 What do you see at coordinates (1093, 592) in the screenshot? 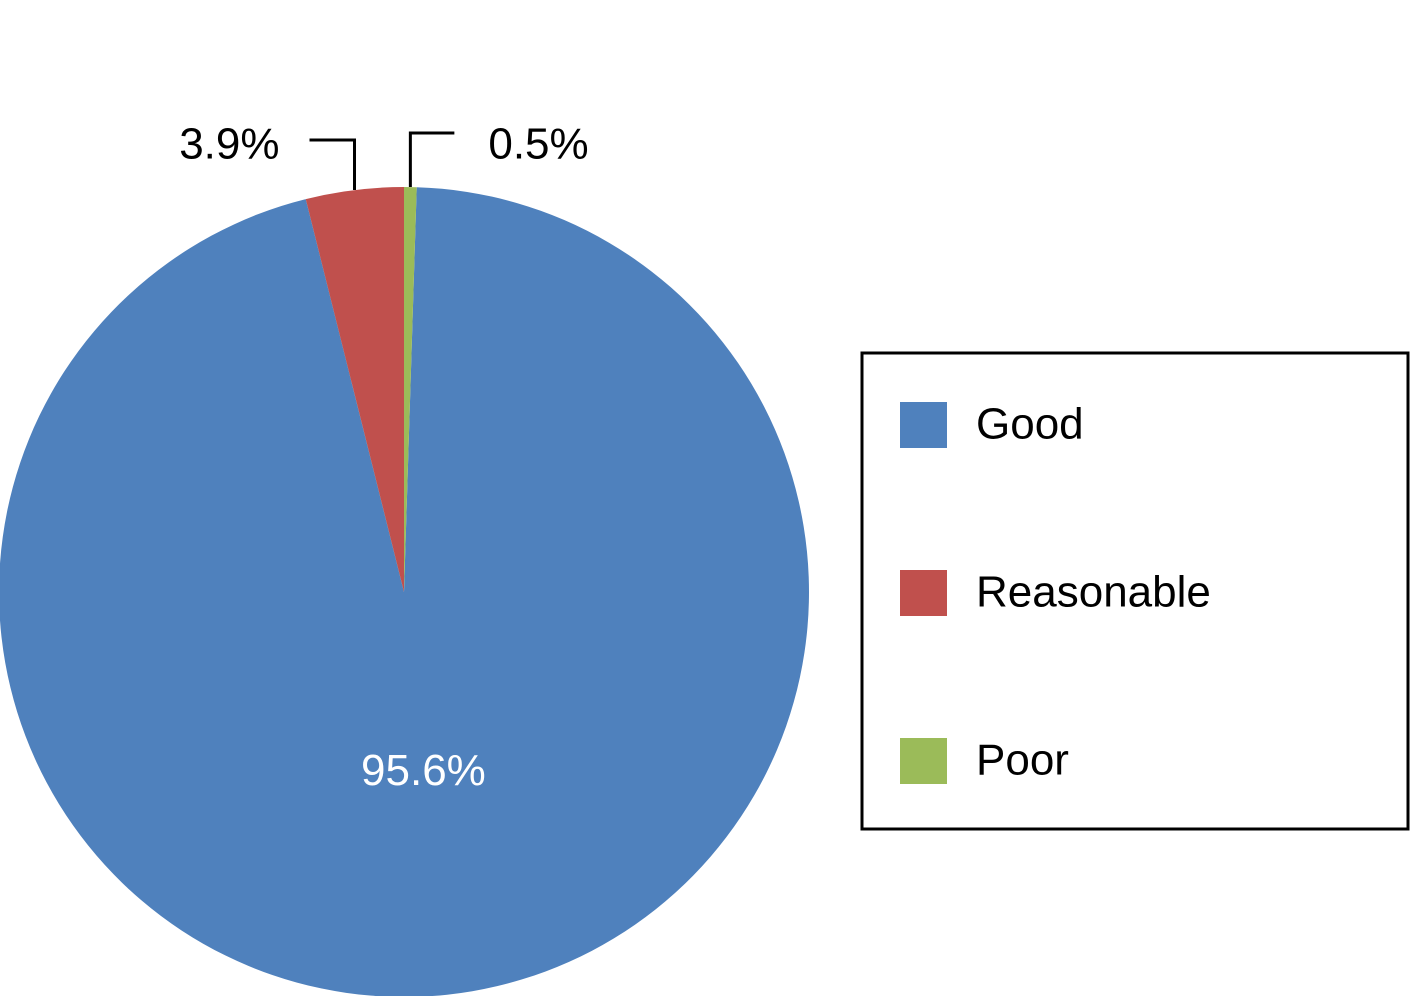
I see `legend-label: Reasonable` at bounding box center [1093, 592].